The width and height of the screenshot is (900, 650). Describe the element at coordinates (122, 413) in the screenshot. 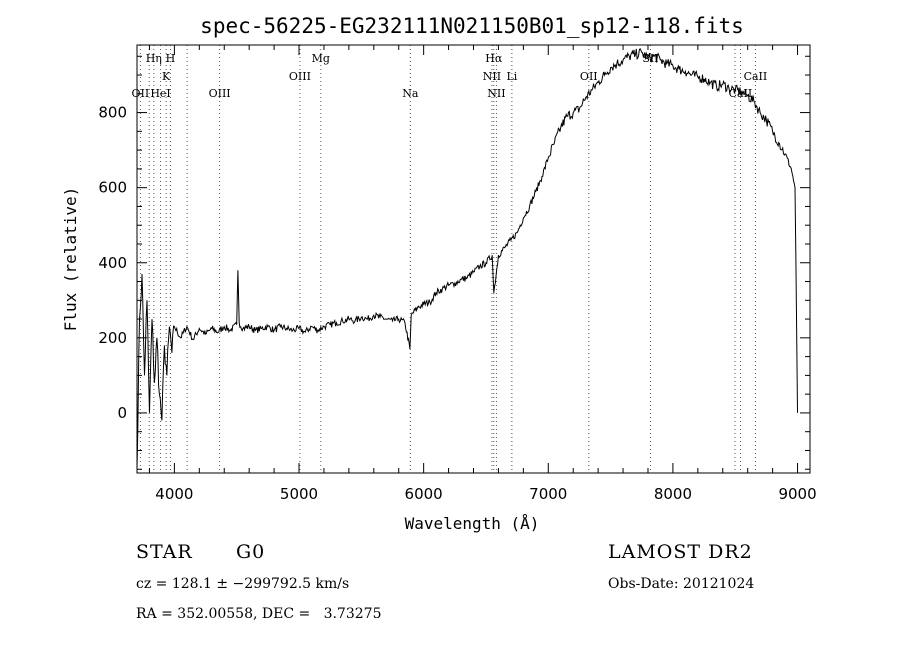

I see `y-tick-label: 0` at that location.